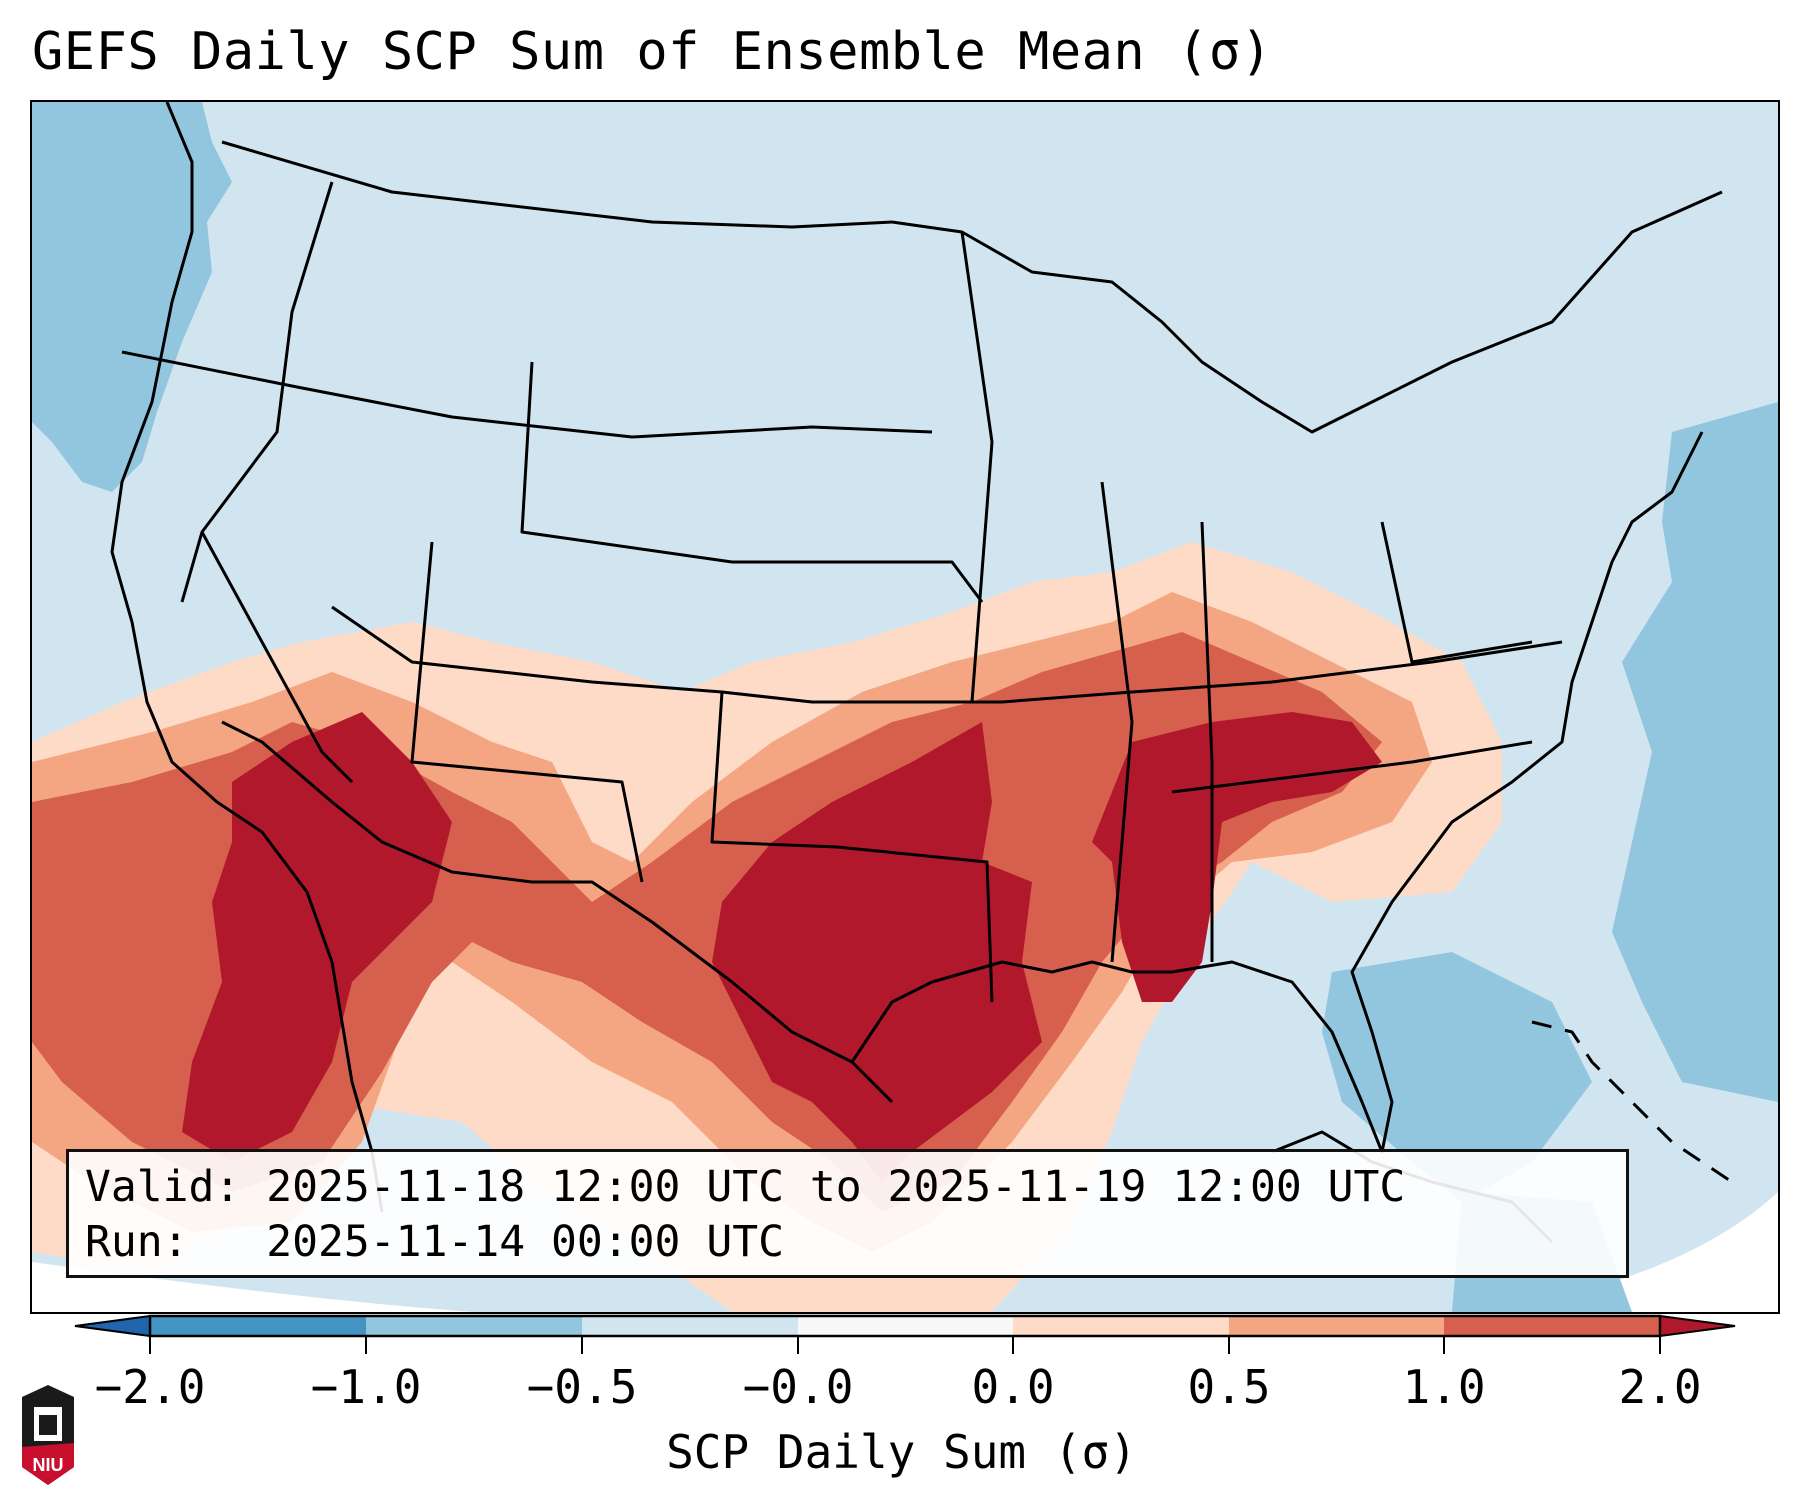  Describe the element at coordinates (1117, 722) in the screenshot. I see `mississippi-river-line` at that location.